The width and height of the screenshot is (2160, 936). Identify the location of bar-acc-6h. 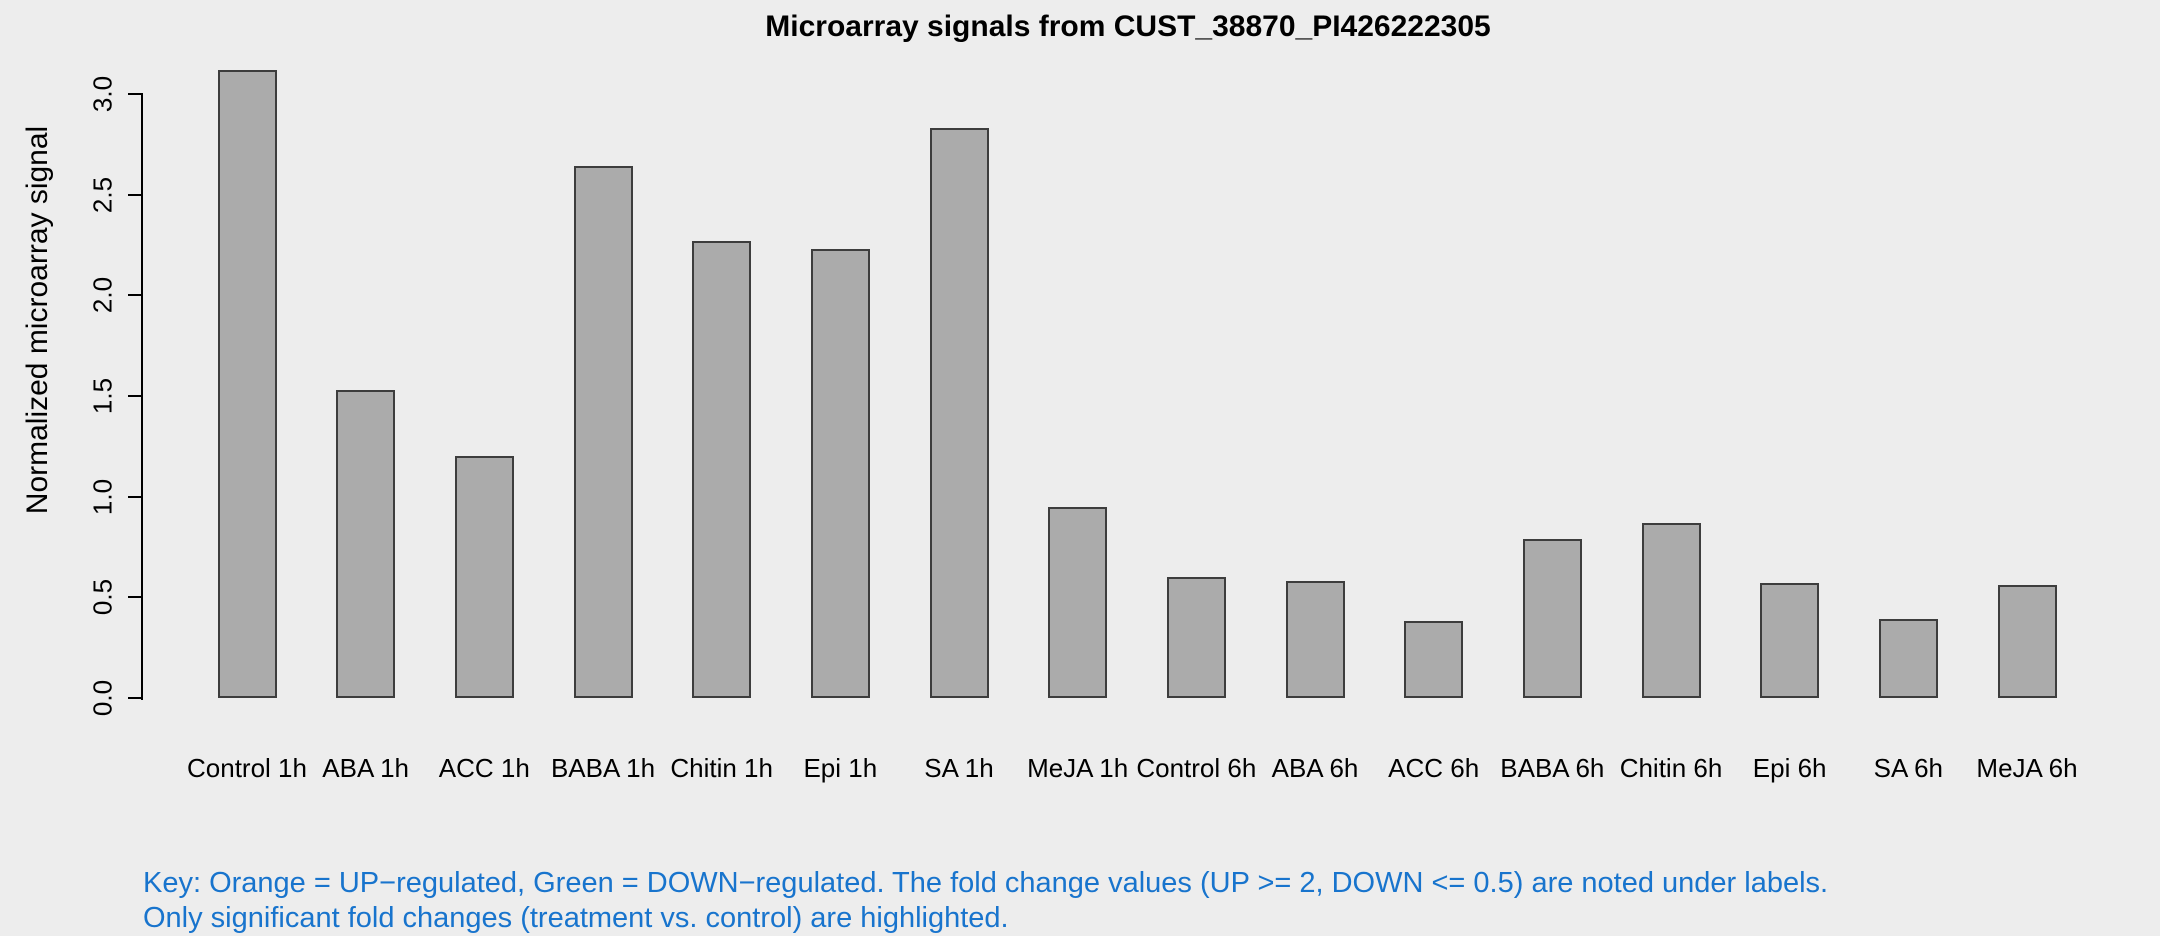
(1434, 659).